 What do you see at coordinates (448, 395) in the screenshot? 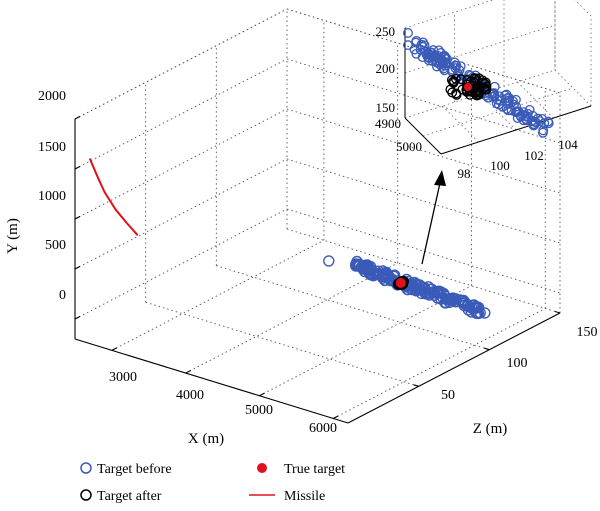
I see `z-tick: 50` at bounding box center [448, 395].